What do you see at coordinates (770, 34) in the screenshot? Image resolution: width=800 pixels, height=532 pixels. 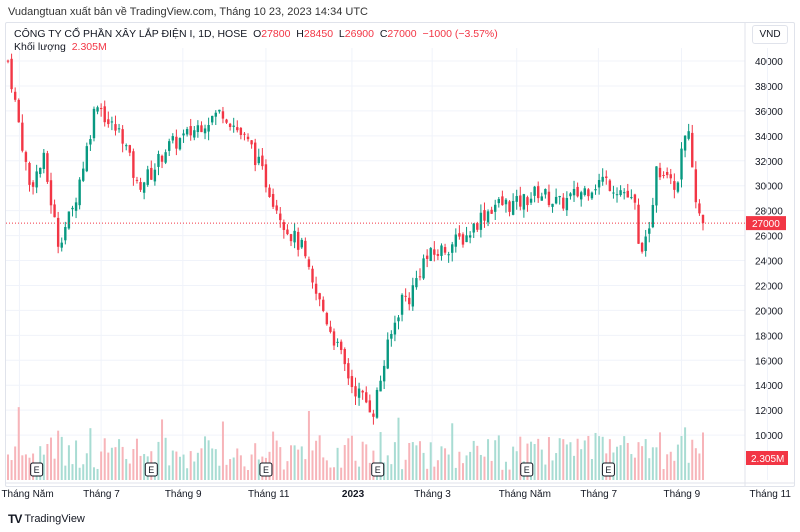 I see `currency-button: VND` at bounding box center [770, 34].